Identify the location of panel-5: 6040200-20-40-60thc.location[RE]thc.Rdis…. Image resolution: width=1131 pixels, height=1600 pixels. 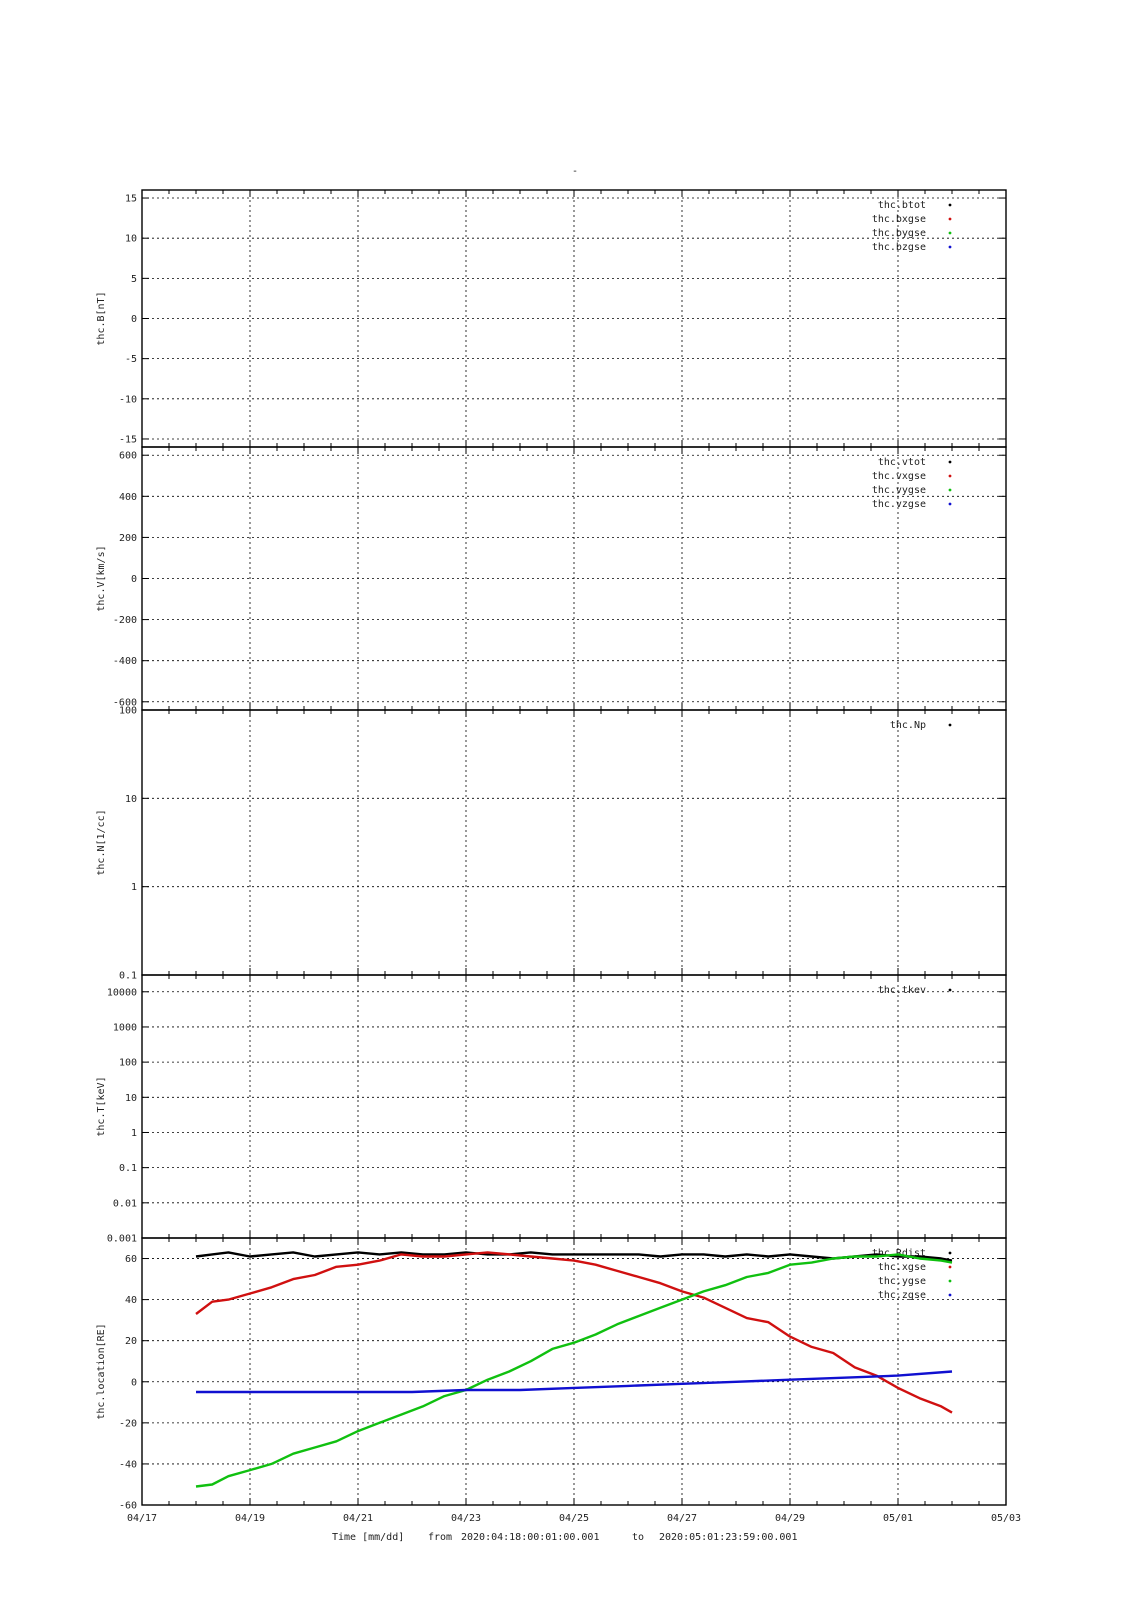
(551, 1374).